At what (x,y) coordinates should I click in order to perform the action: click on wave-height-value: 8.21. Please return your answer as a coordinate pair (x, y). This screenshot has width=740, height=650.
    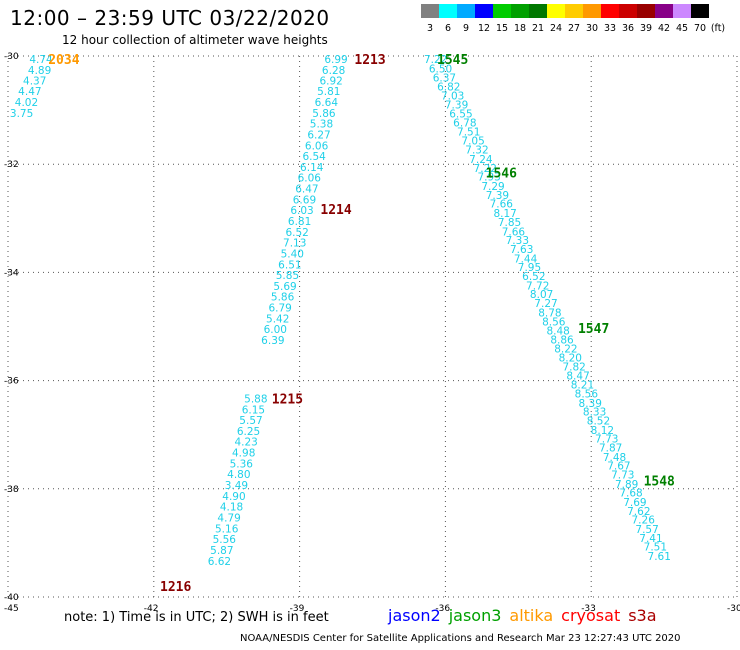
    Looking at the image, I should click on (582, 385).